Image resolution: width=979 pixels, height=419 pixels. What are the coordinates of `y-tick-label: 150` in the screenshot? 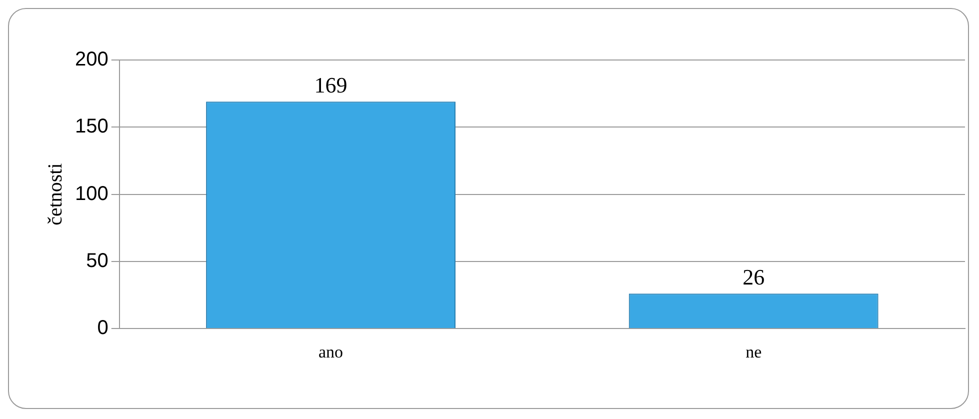 It's located at (91, 127).